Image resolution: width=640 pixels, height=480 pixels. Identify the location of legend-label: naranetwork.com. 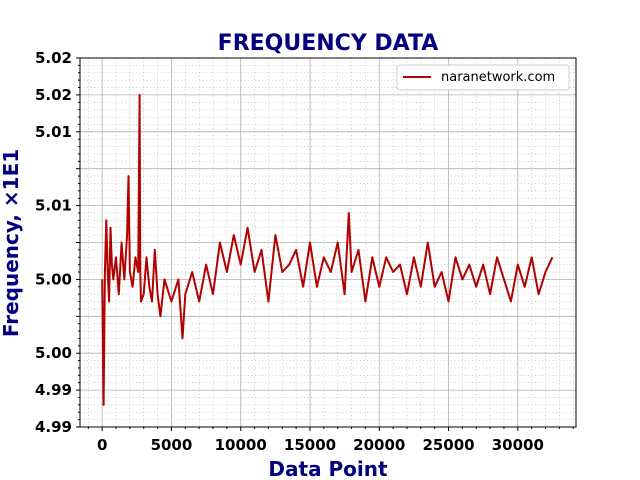
(498, 77).